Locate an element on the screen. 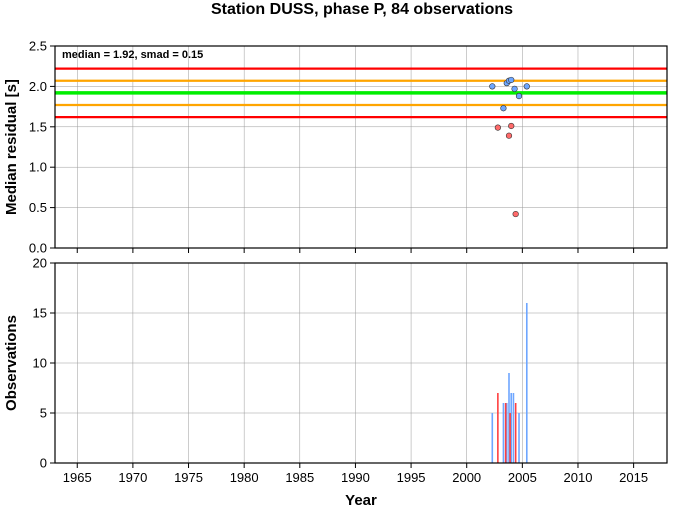  residual-x-ticks is located at coordinates (355, 250).